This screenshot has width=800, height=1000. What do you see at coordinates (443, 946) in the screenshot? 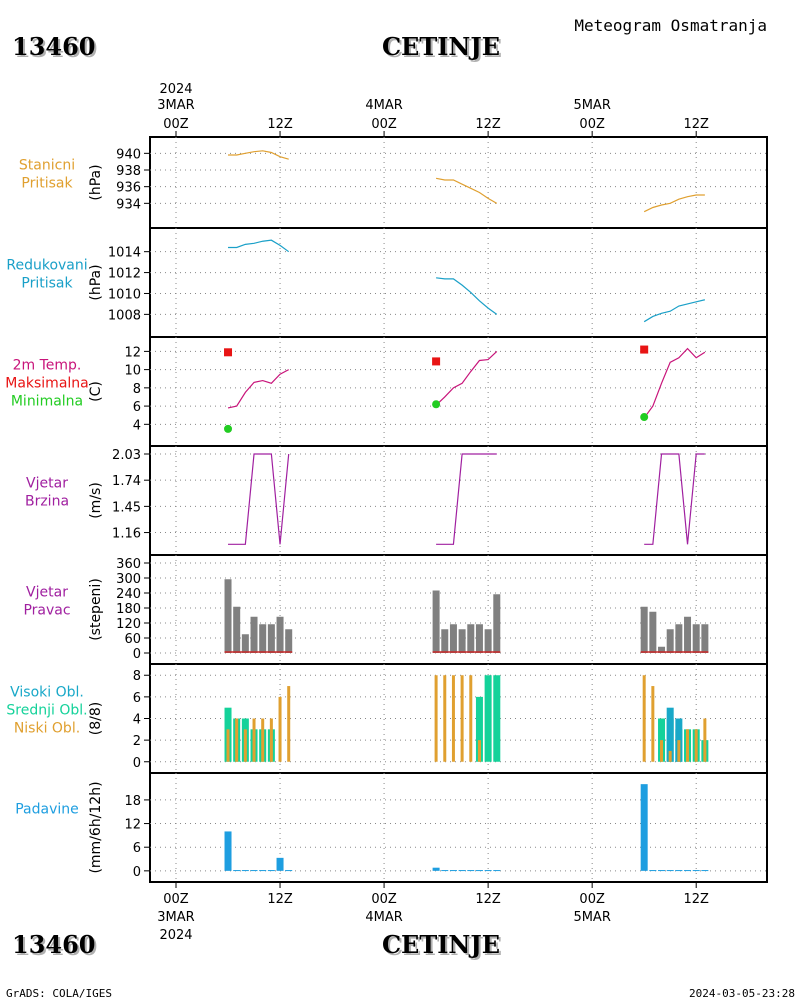
I see `footer-station-name-shadow: CETINJE` at bounding box center [443, 946].